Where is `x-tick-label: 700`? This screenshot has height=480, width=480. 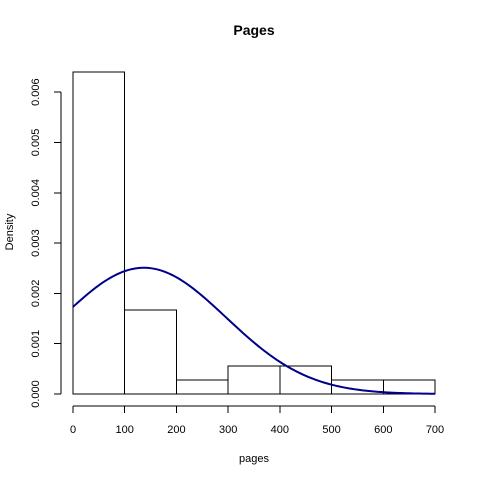 x-tick-label: 700 is located at coordinates (435, 430).